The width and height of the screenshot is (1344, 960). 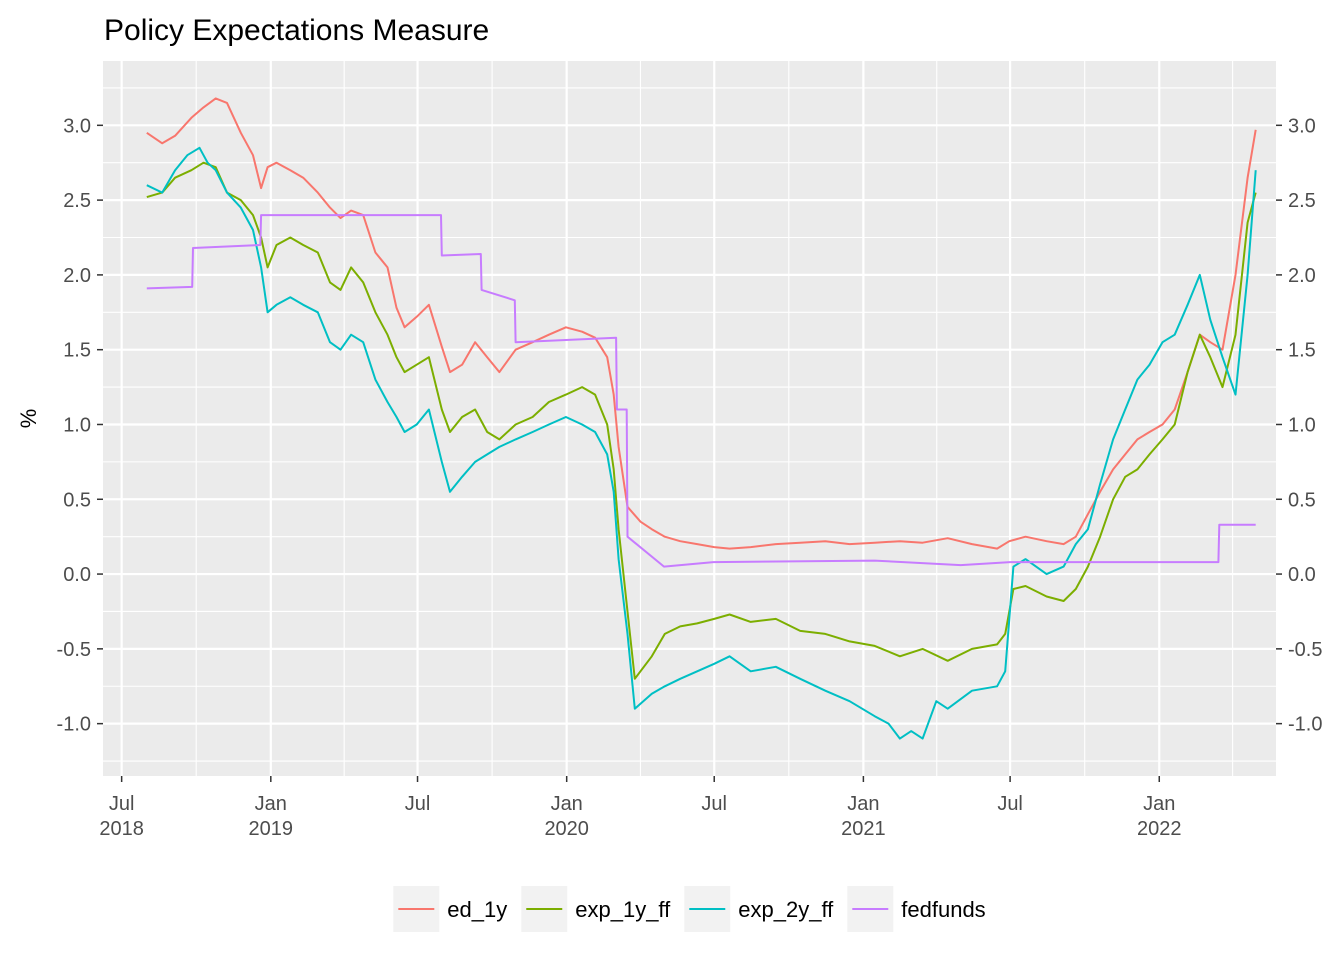 What do you see at coordinates (77, 500) in the screenshot?
I see `y-tick-label: 0.5` at bounding box center [77, 500].